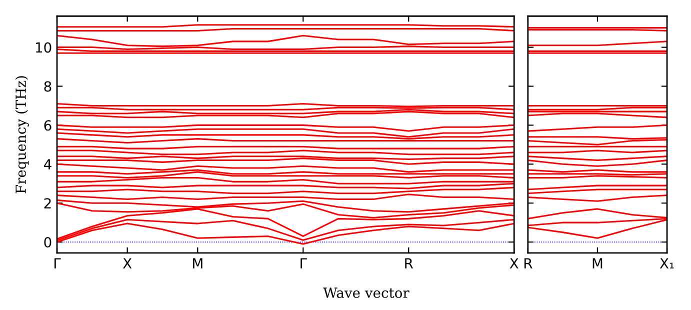 The height and width of the screenshot is (310, 691). What do you see at coordinates (48, 86) in the screenshot?
I see `y-tick-label: 8` at bounding box center [48, 86].